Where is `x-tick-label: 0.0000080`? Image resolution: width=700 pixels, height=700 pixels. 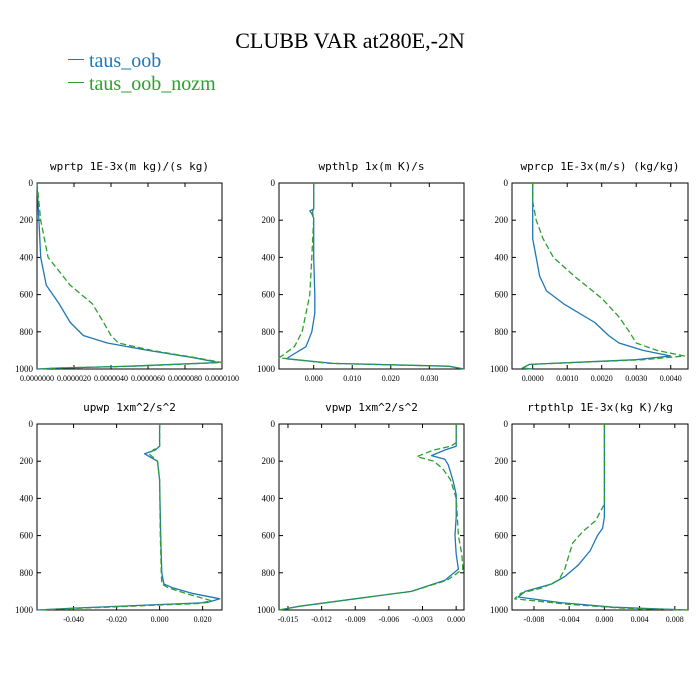
x-tick-label: 0.0000080 is located at coordinates (185, 378).